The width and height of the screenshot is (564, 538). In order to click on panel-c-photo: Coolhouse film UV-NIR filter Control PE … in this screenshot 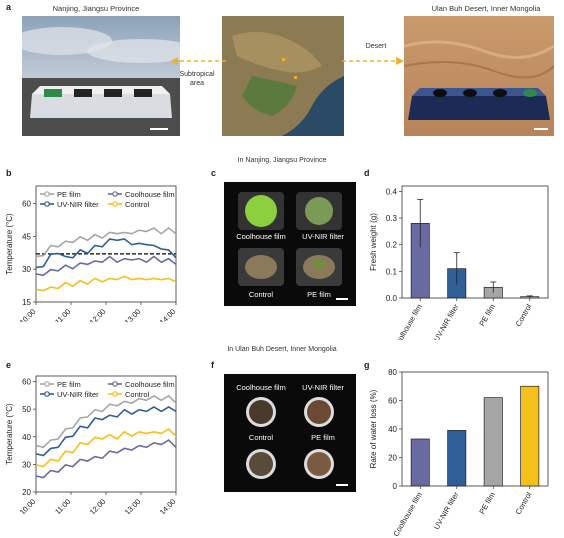, I will do `click(290, 244)`.